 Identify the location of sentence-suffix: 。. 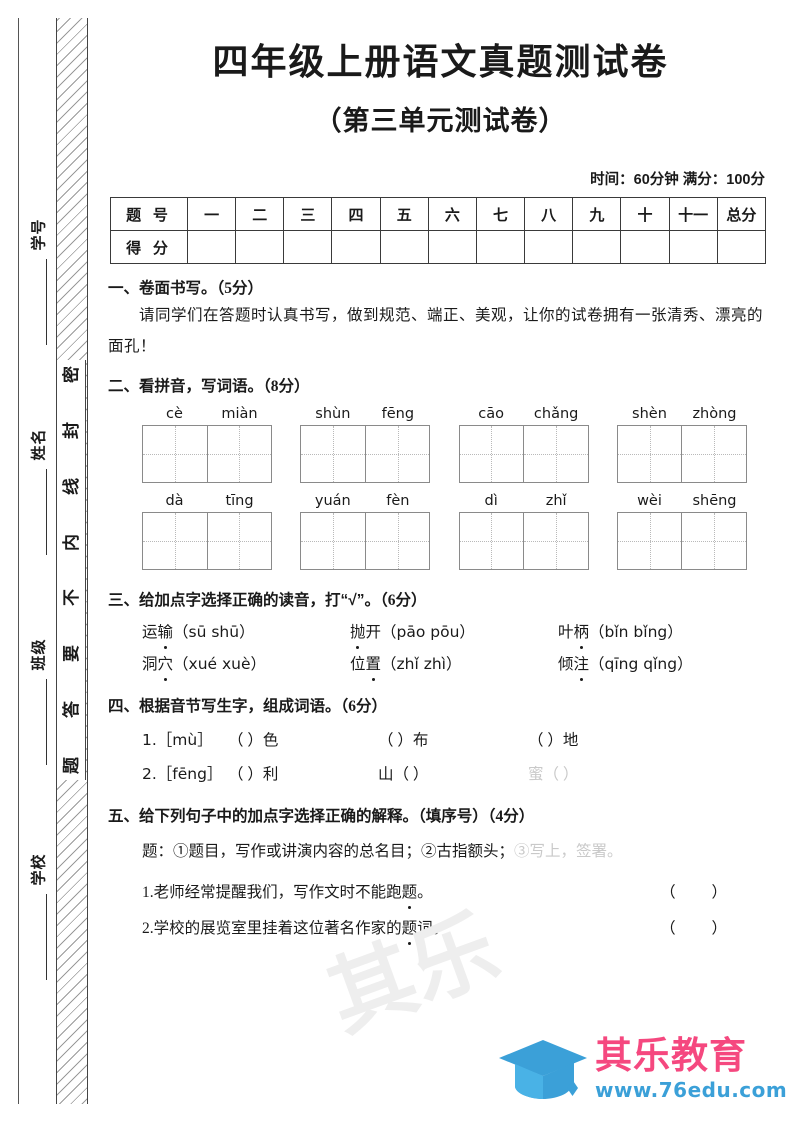
(425, 893).